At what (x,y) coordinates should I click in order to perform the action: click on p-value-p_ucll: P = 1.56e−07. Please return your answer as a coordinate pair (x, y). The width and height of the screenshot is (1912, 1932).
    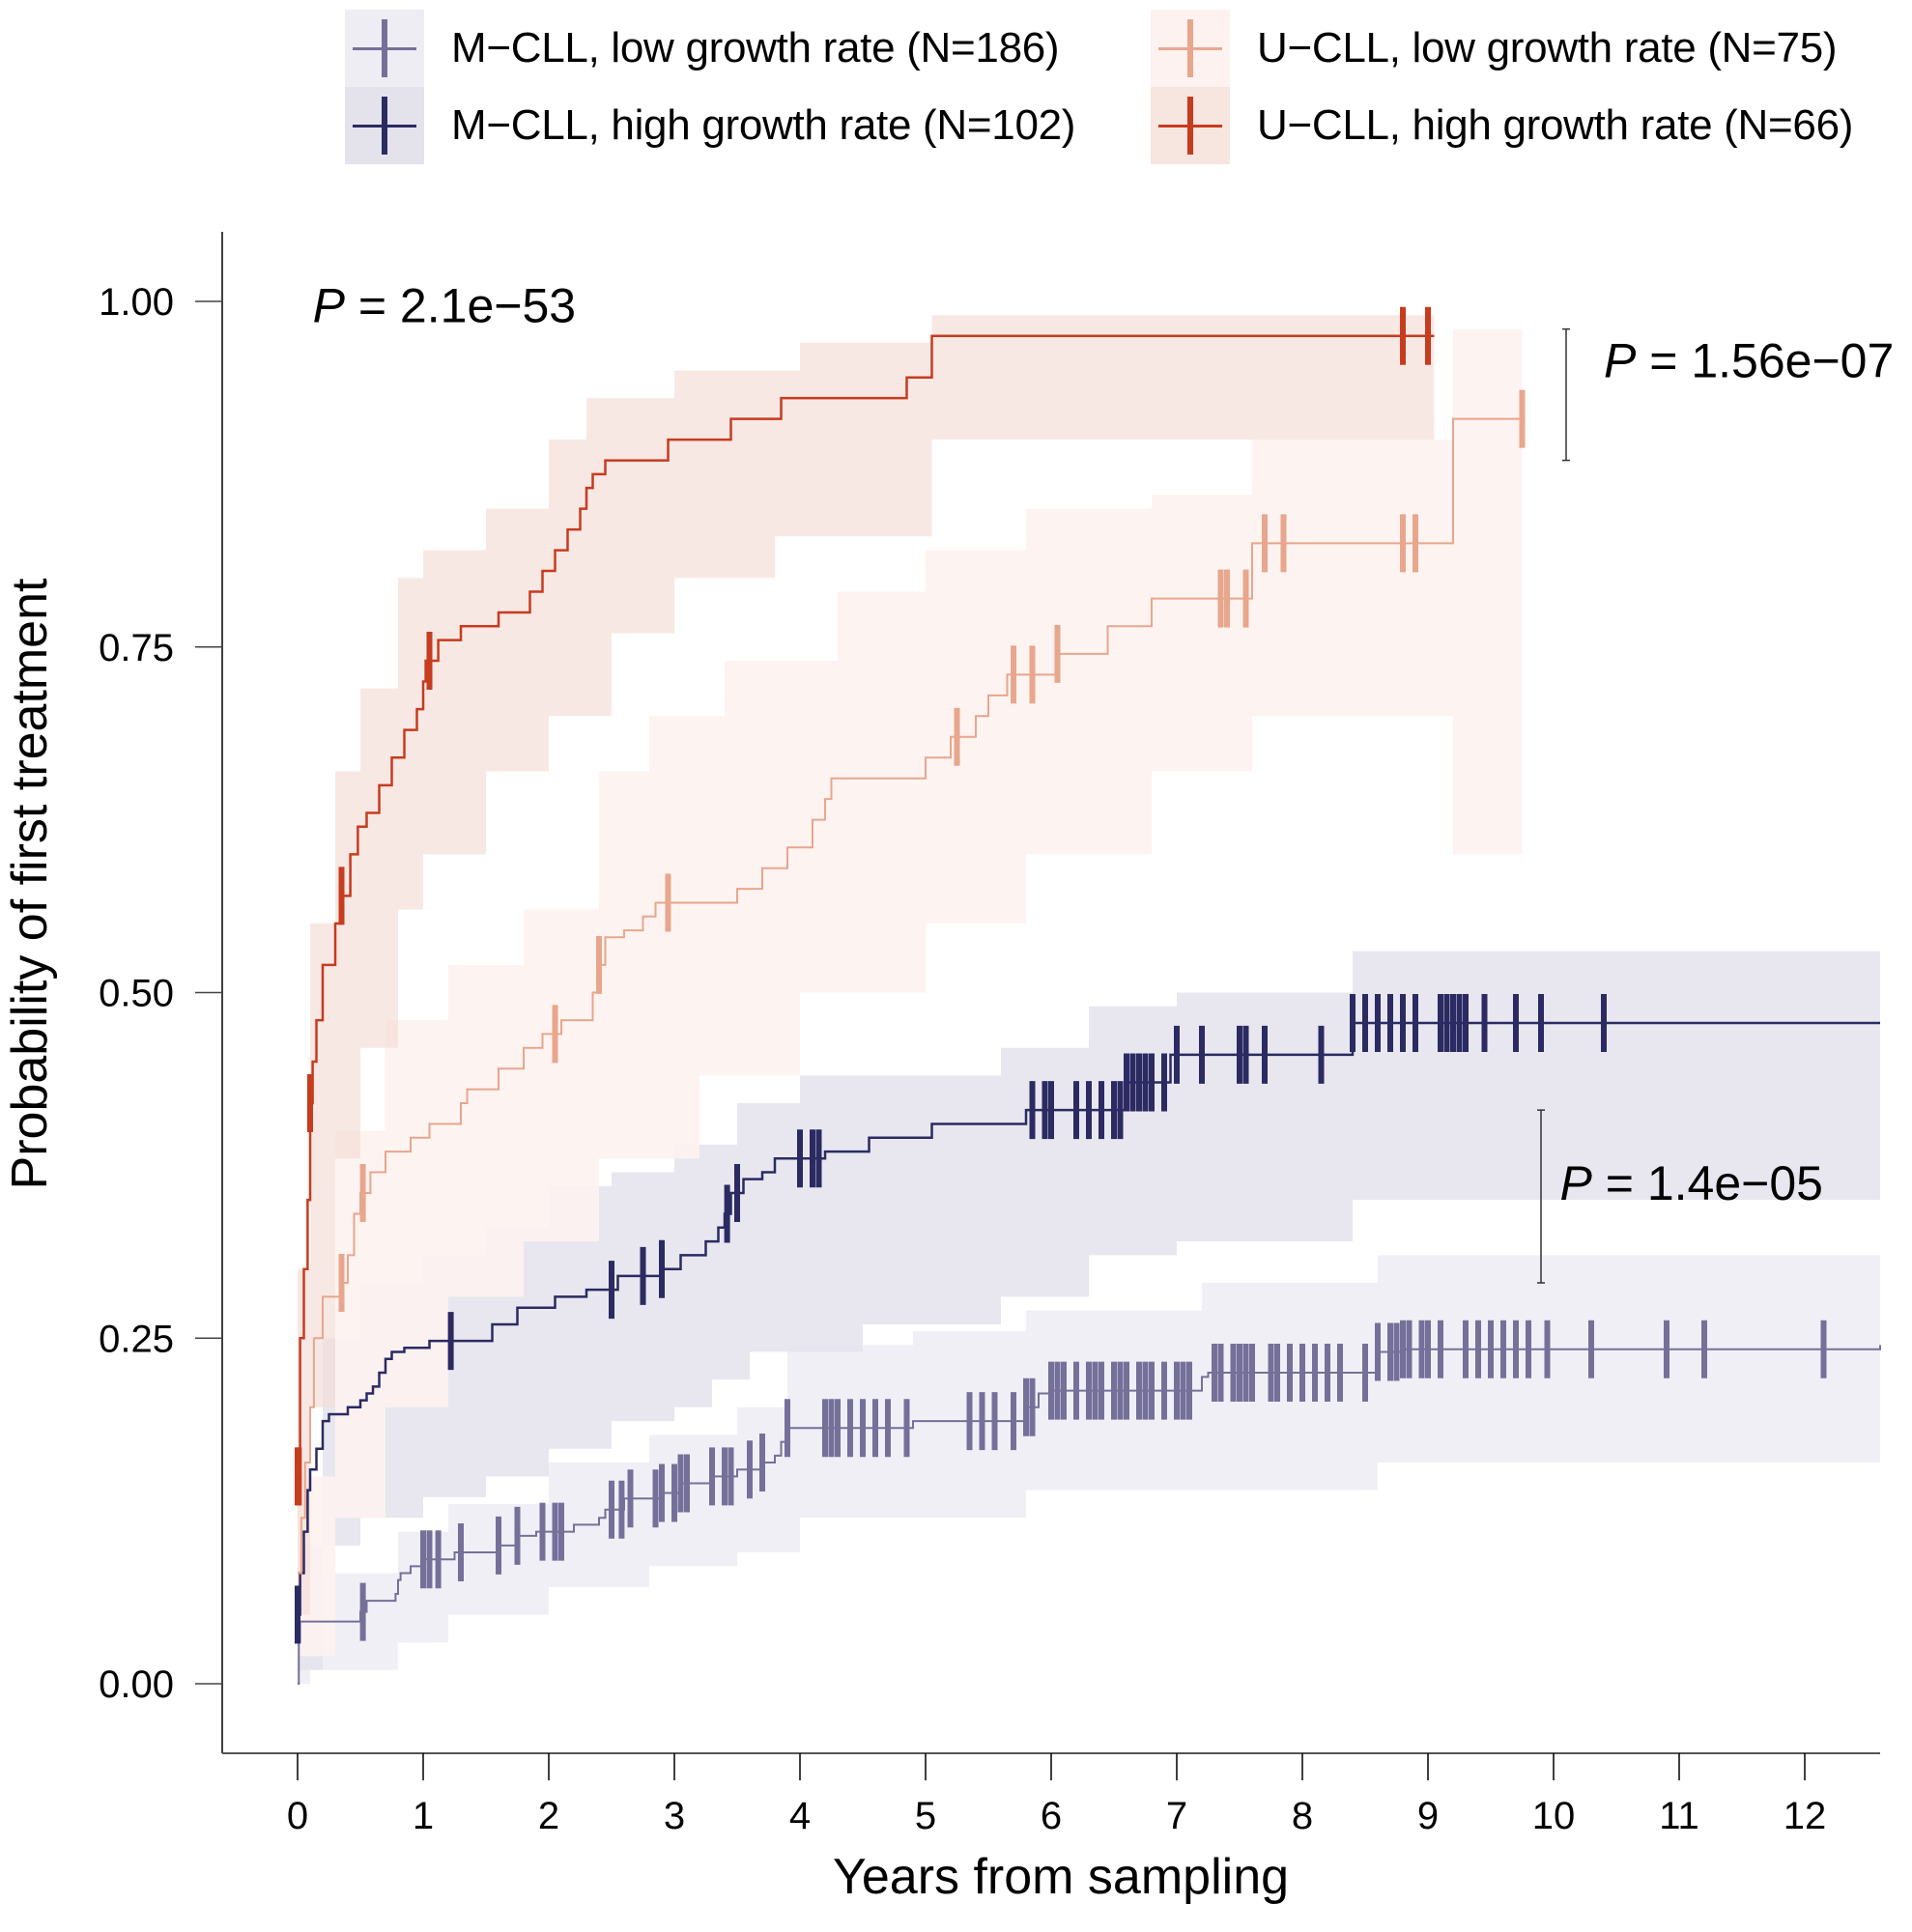
    Looking at the image, I should click on (1749, 361).